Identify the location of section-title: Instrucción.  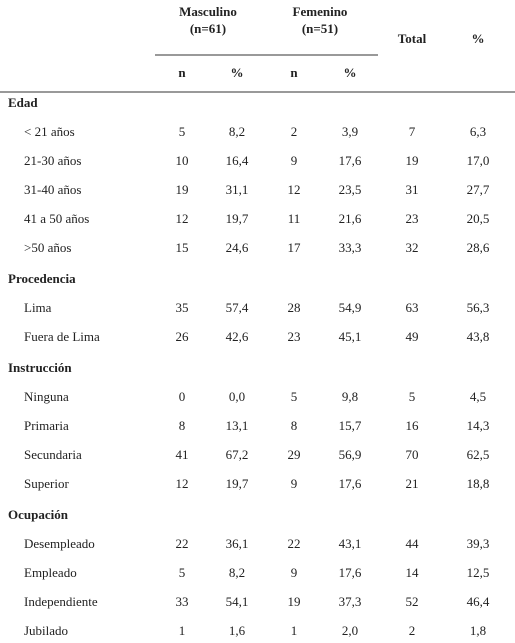
(40, 367).